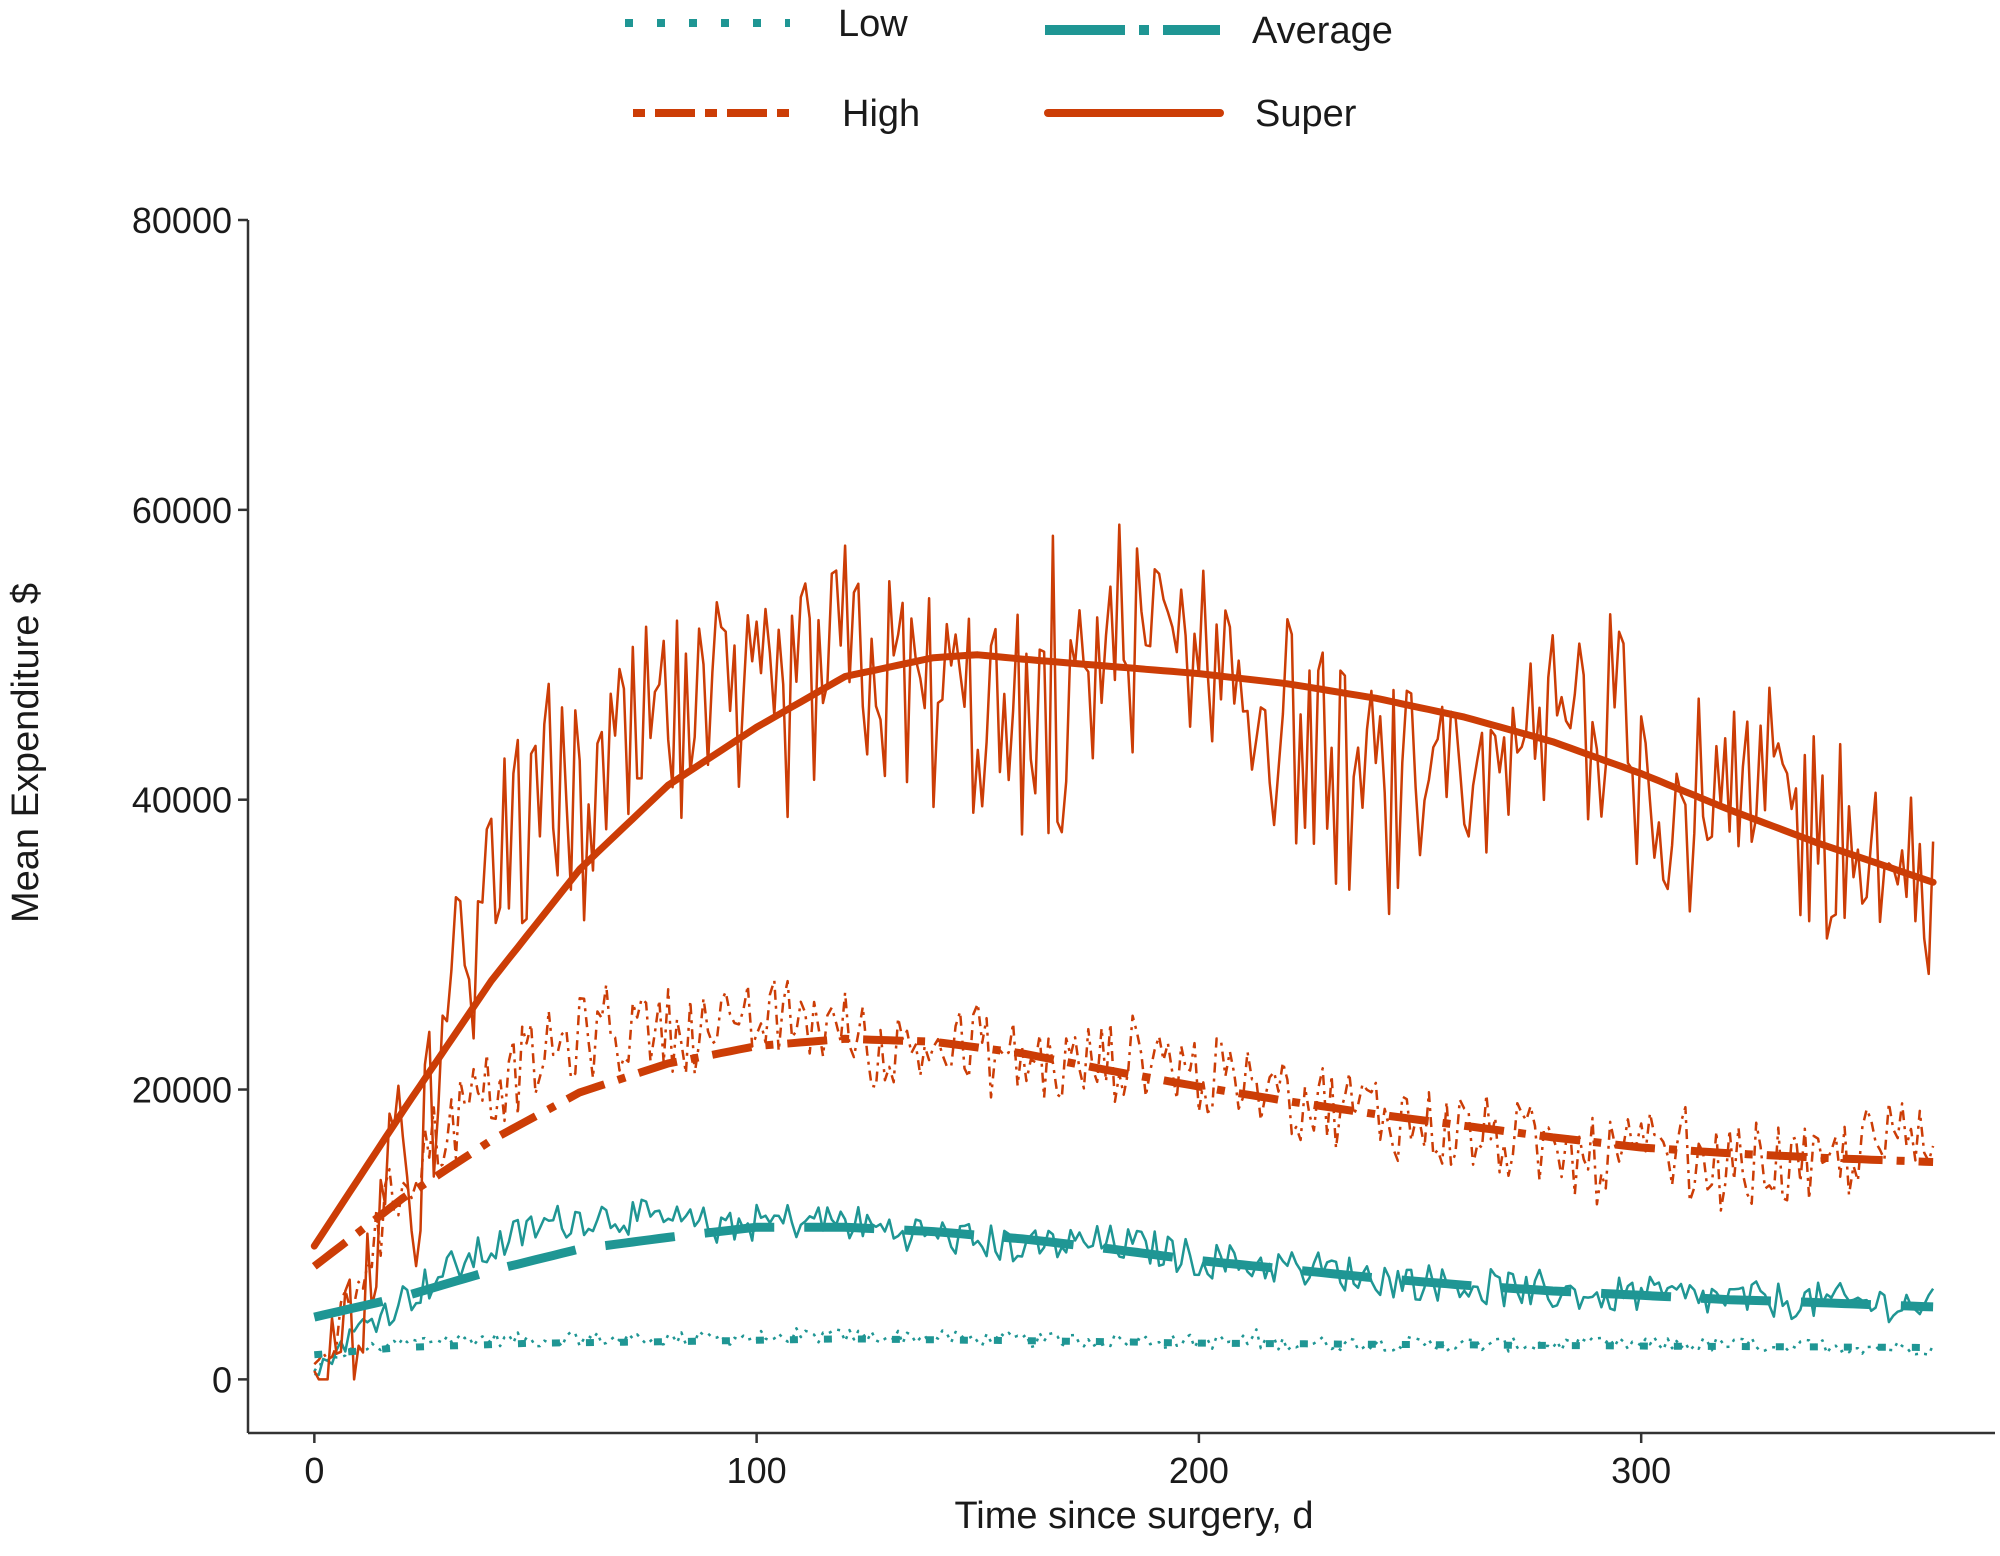 This screenshot has width=2000, height=1556. I want to click on series-trend-high, so click(1122, 1152).